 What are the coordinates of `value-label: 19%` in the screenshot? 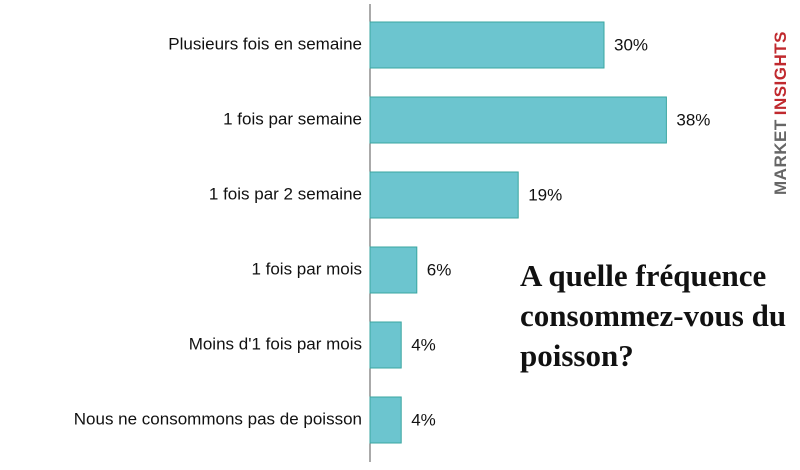 It's located at (545, 194).